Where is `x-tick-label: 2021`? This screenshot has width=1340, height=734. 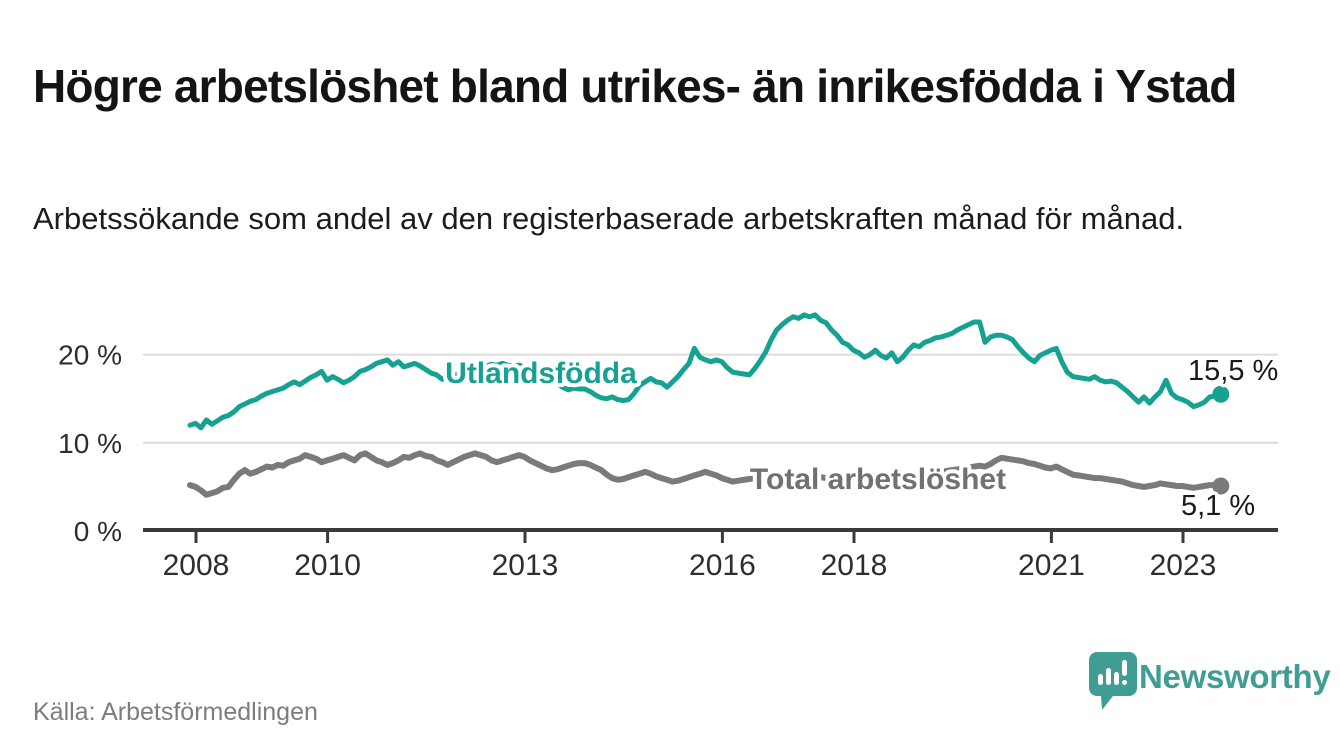 x-tick-label: 2021 is located at coordinates (1051, 565).